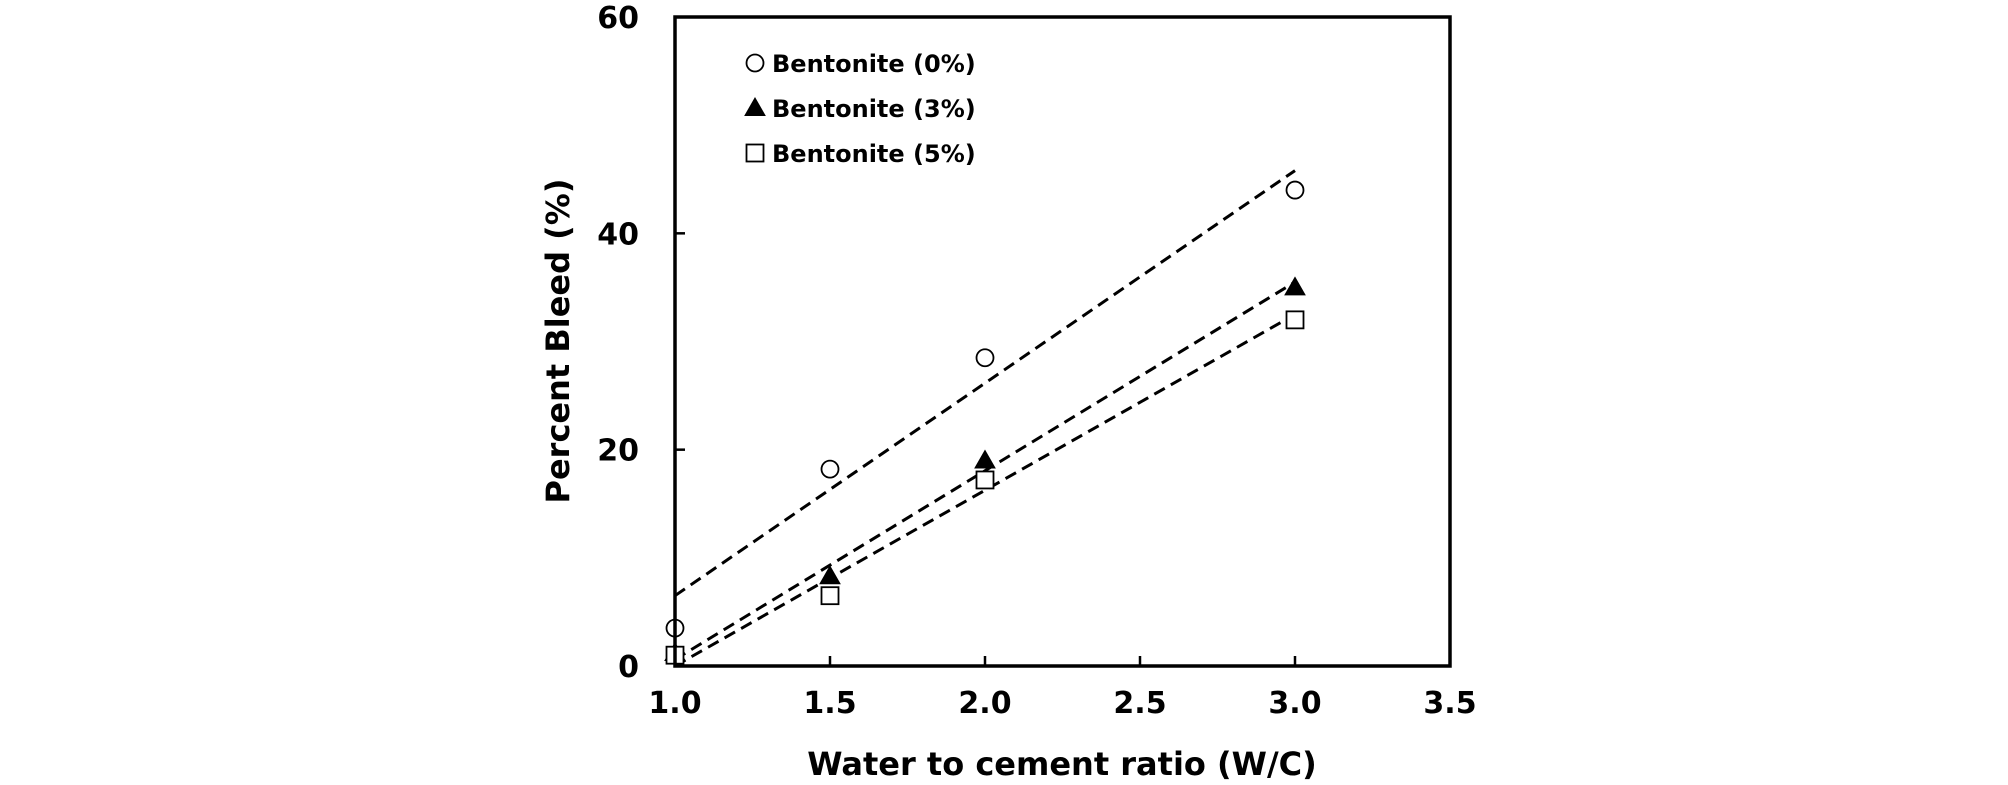  What do you see at coordinates (1062, 764) in the screenshot?
I see `x-axis-title: Water to cement ratio (W/C)` at bounding box center [1062, 764].